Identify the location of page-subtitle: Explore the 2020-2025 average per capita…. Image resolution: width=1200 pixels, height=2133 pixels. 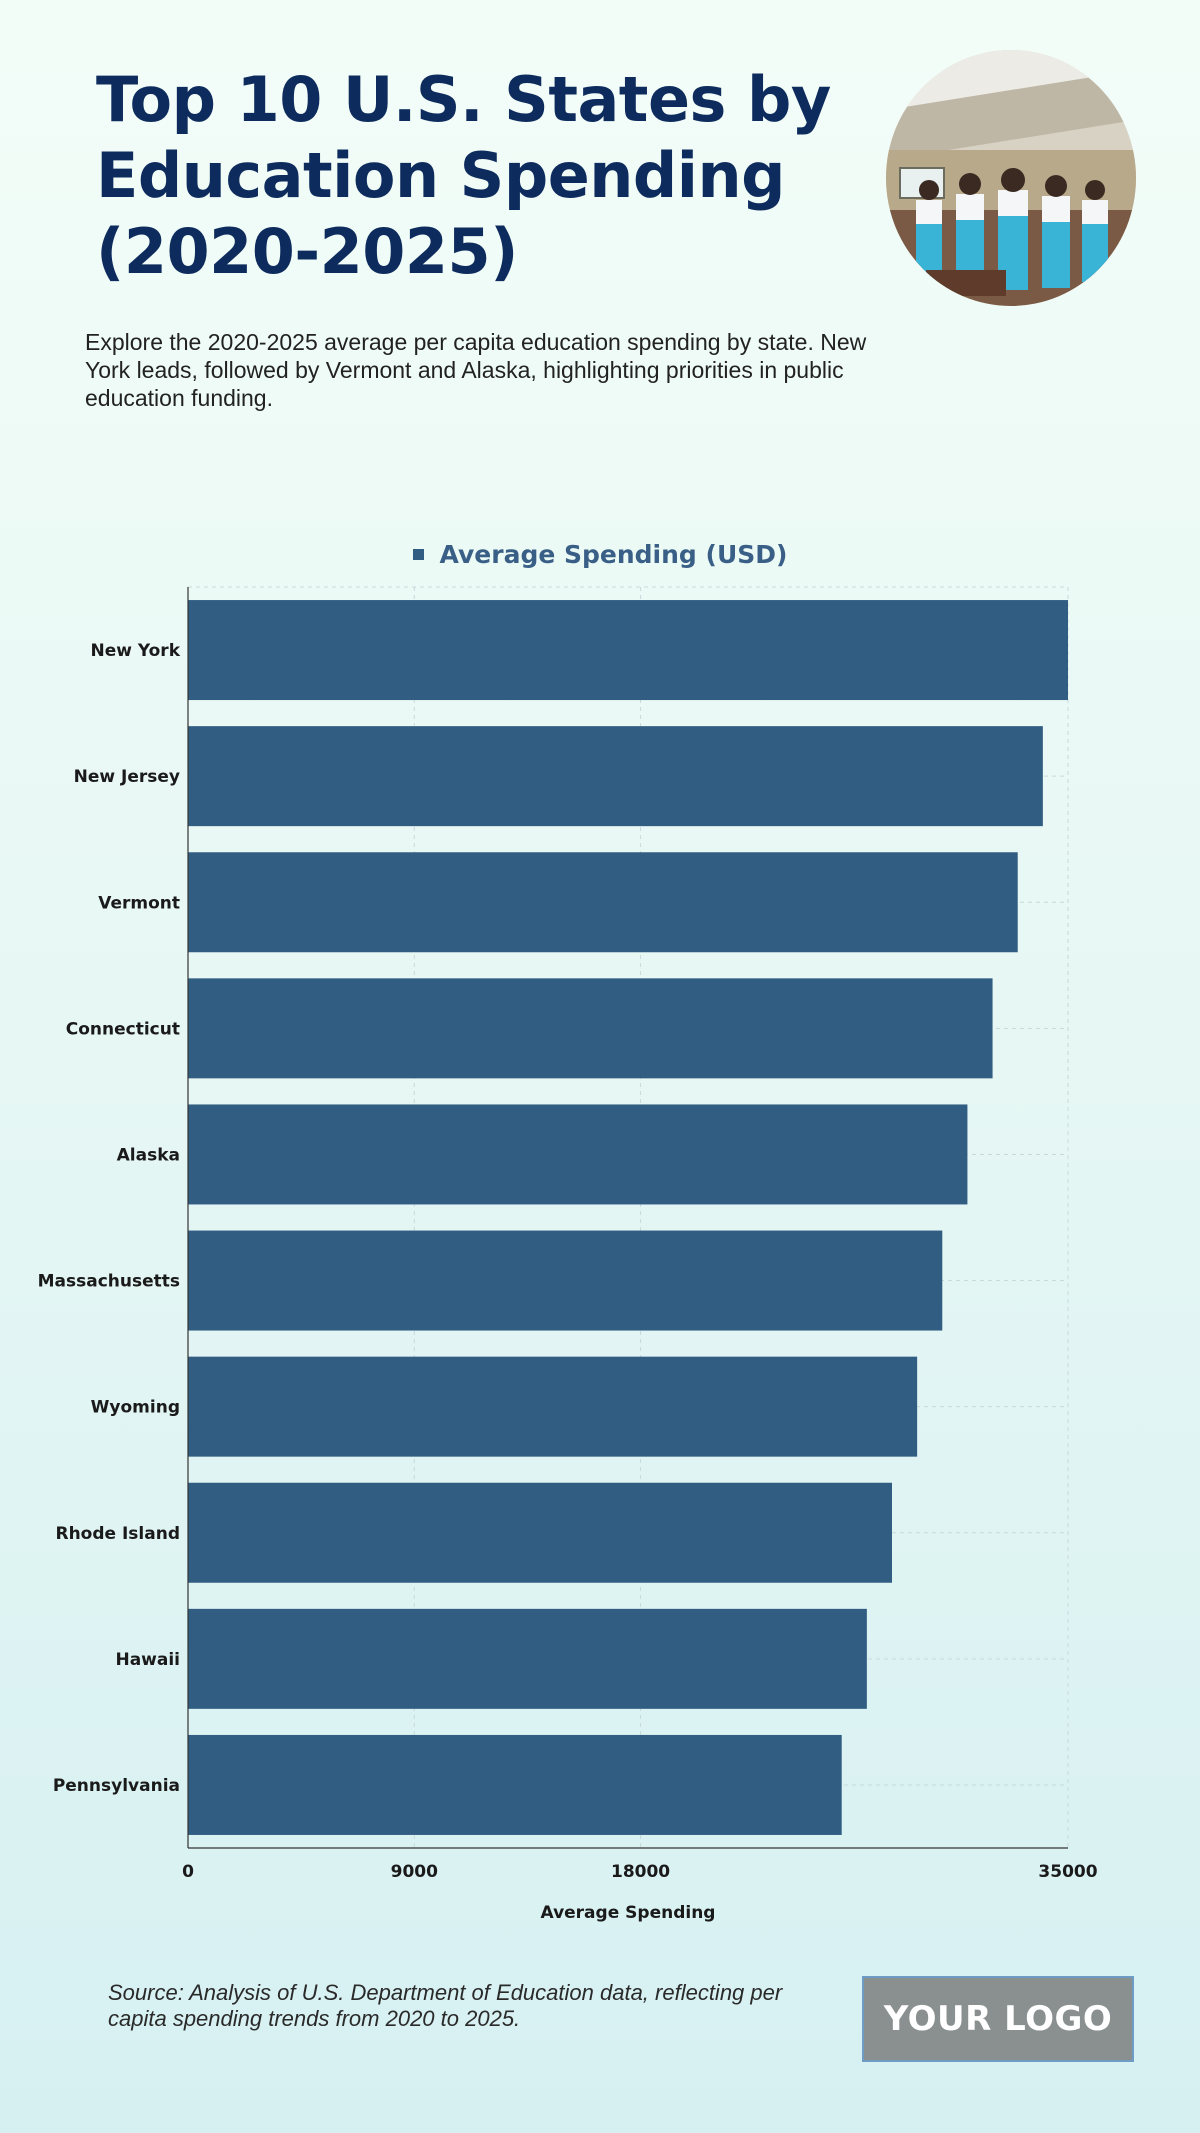
(476, 370).